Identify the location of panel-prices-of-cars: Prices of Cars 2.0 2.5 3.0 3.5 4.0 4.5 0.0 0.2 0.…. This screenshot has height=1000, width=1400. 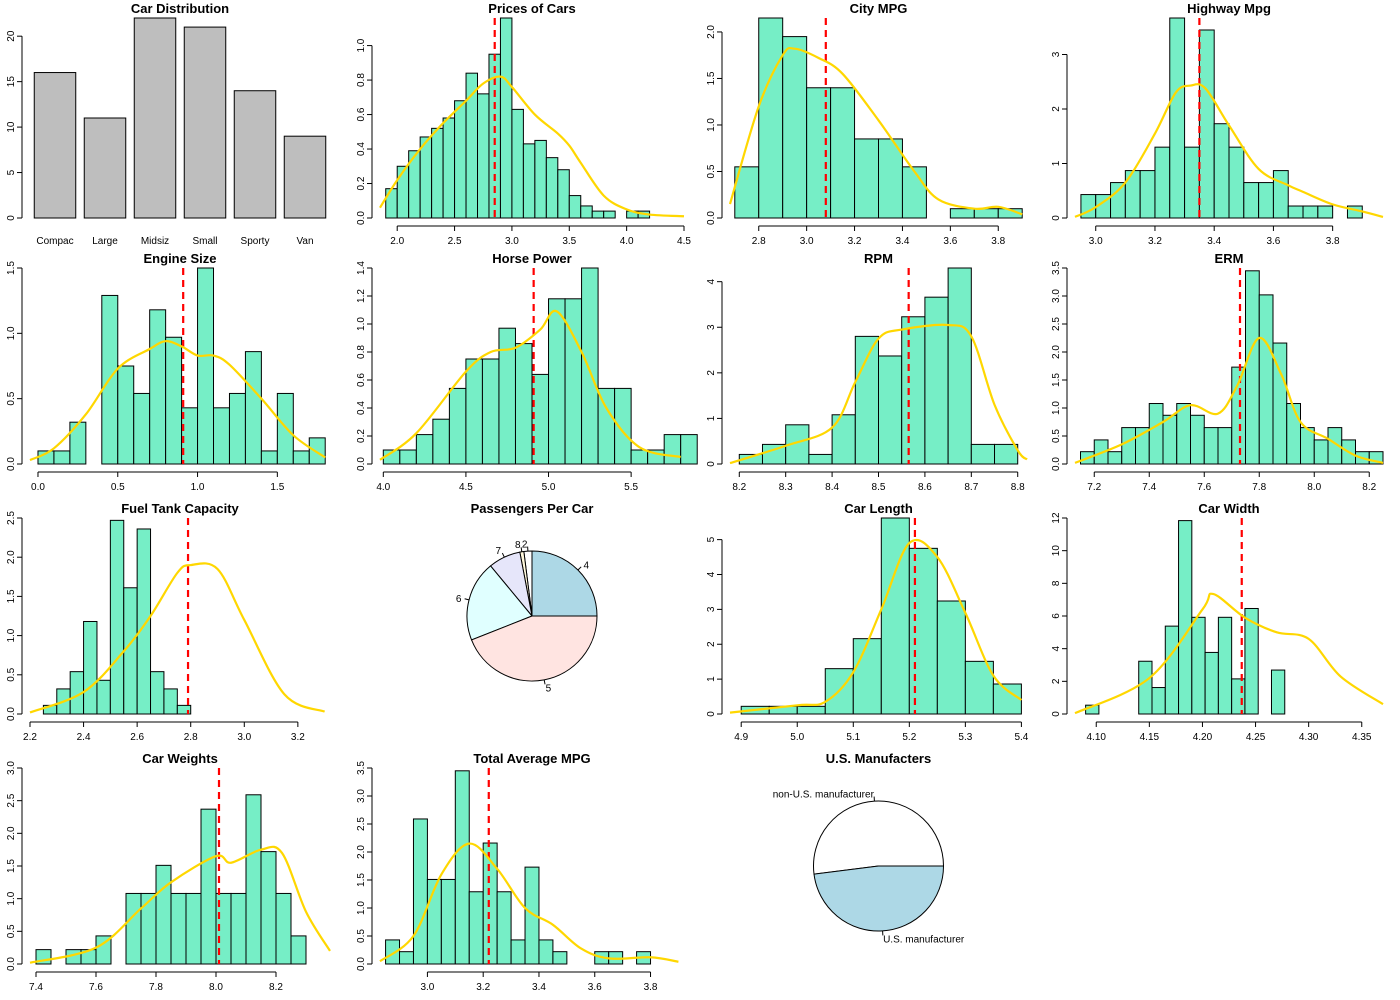
(523, 124).